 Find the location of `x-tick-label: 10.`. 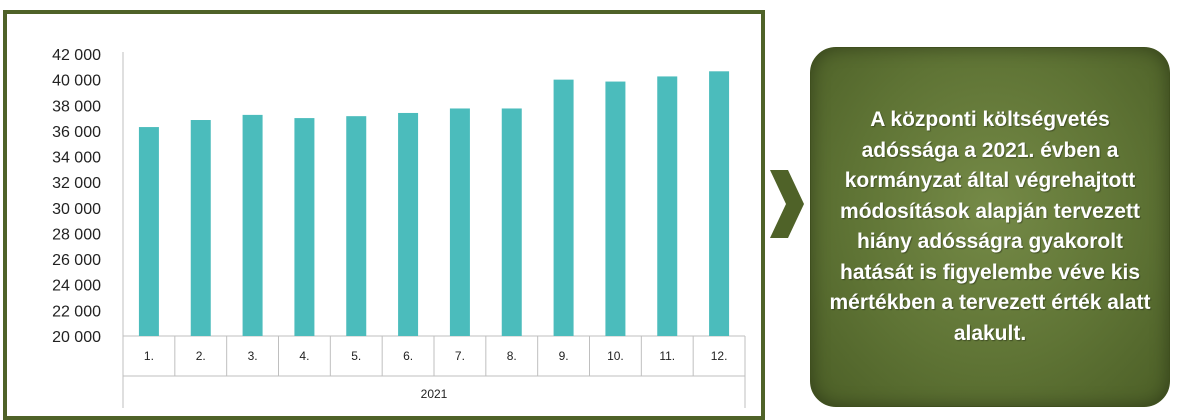

x-tick-label: 10. is located at coordinates (615, 356).